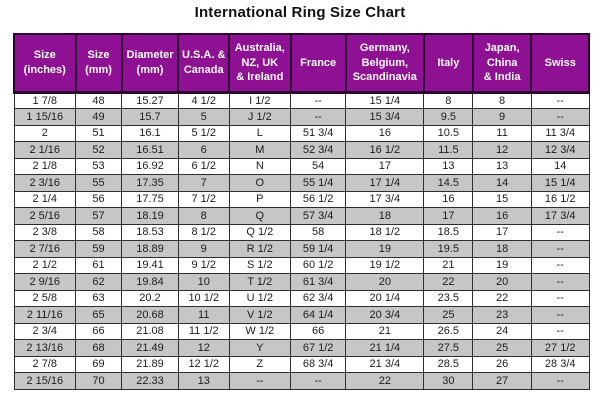 The height and width of the screenshot is (415, 600). Describe the element at coordinates (300, 12) in the screenshot. I see `page-title: International Ring Size Chart` at that location.